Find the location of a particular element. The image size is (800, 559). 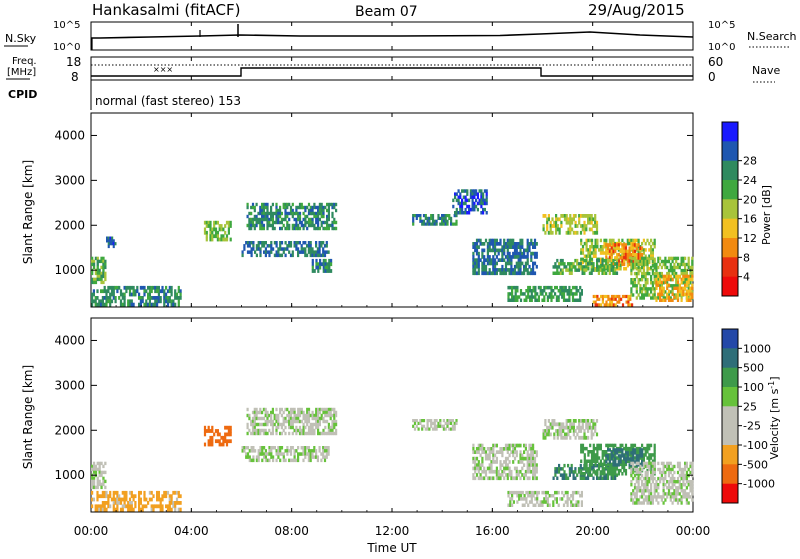

colorbar-tick-label: -500 is located at coordinates (755, 464).